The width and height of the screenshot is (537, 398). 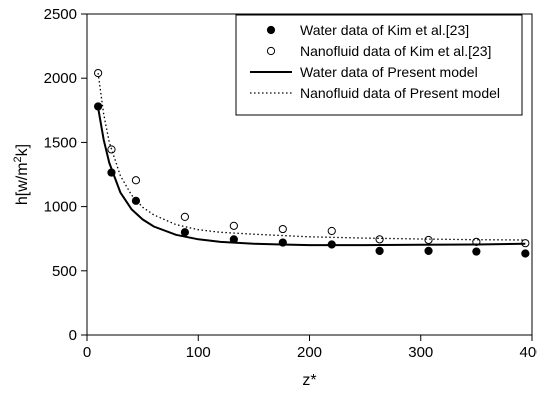 What do you see at coordinates (60, 78) in the screenshot?
I see `y-tick-label: 2000` at bounding box center [60, 78].